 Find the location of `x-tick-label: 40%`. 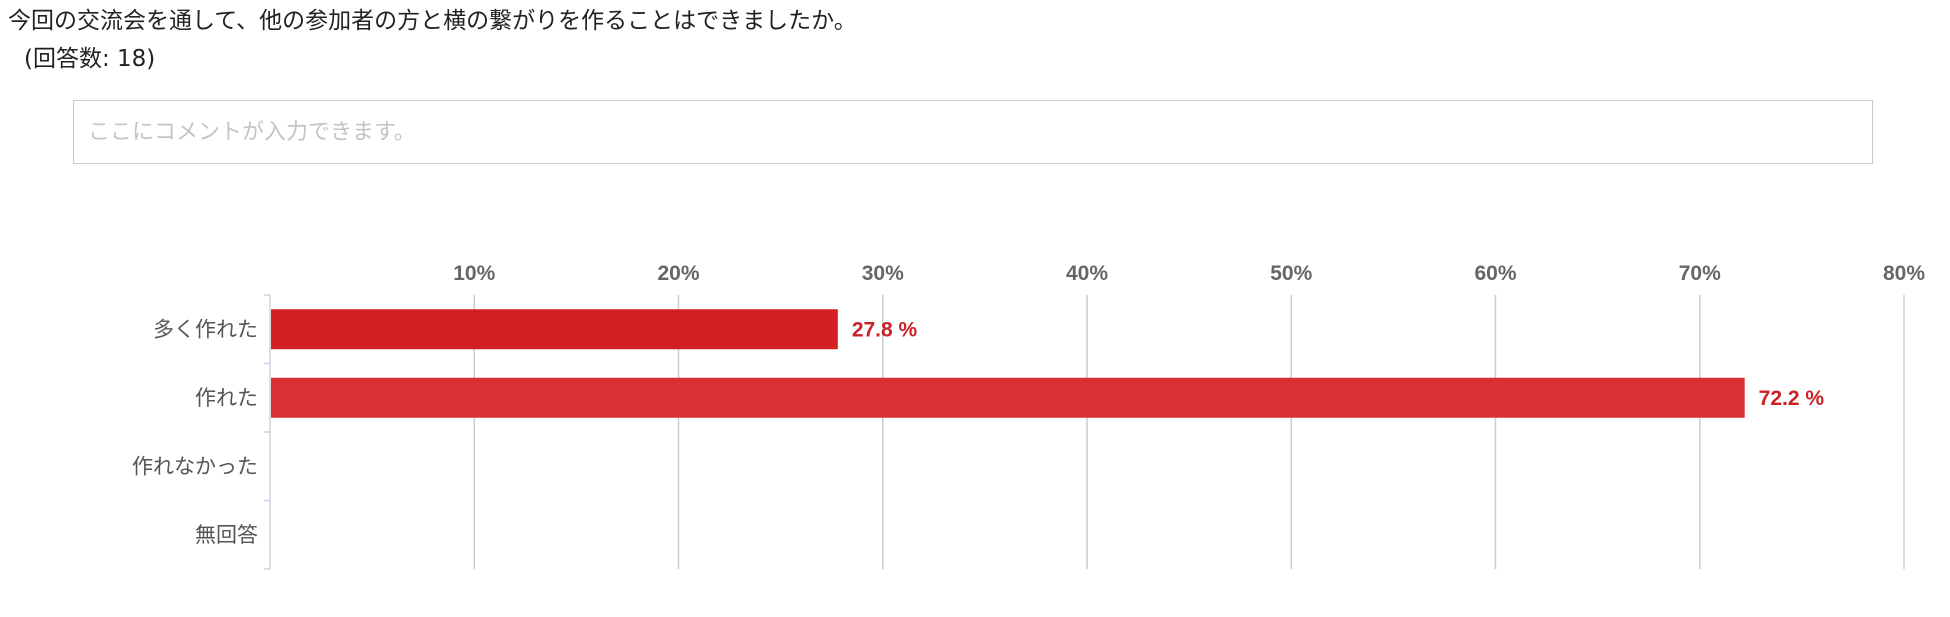

x-tick-label: 40% is located at coordinates (1087, 273).